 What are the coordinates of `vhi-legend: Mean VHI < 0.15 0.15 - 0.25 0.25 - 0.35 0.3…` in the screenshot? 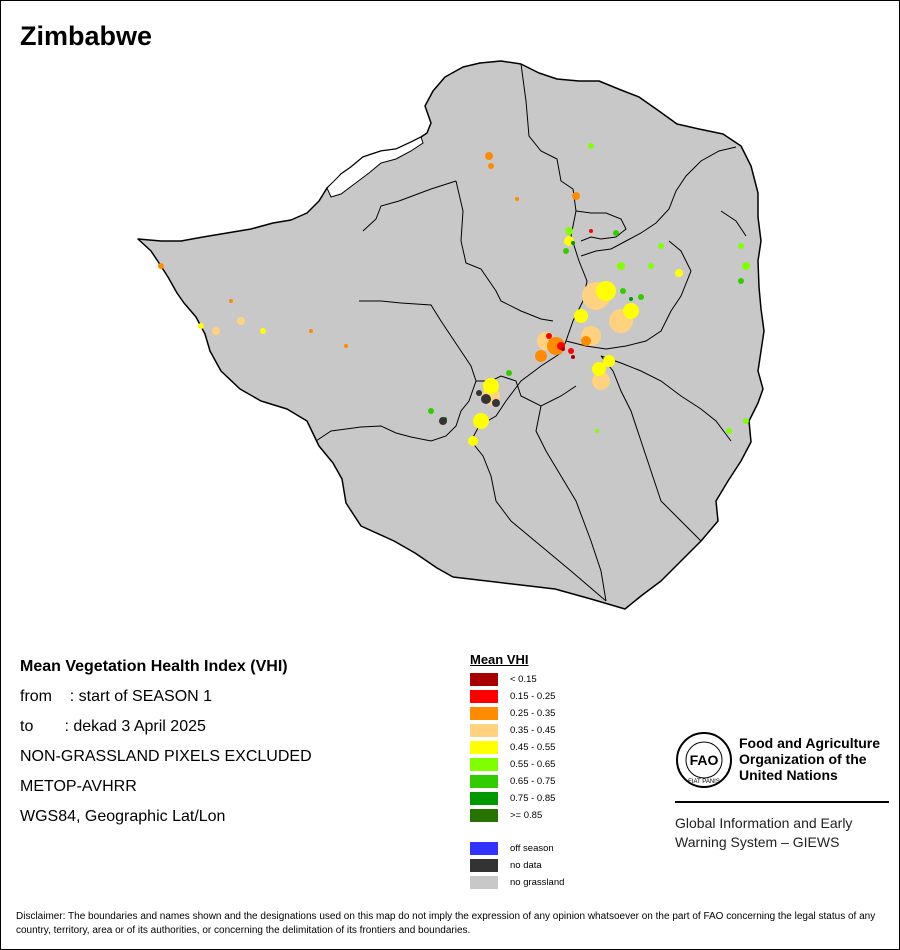 It's located at (517, 771).